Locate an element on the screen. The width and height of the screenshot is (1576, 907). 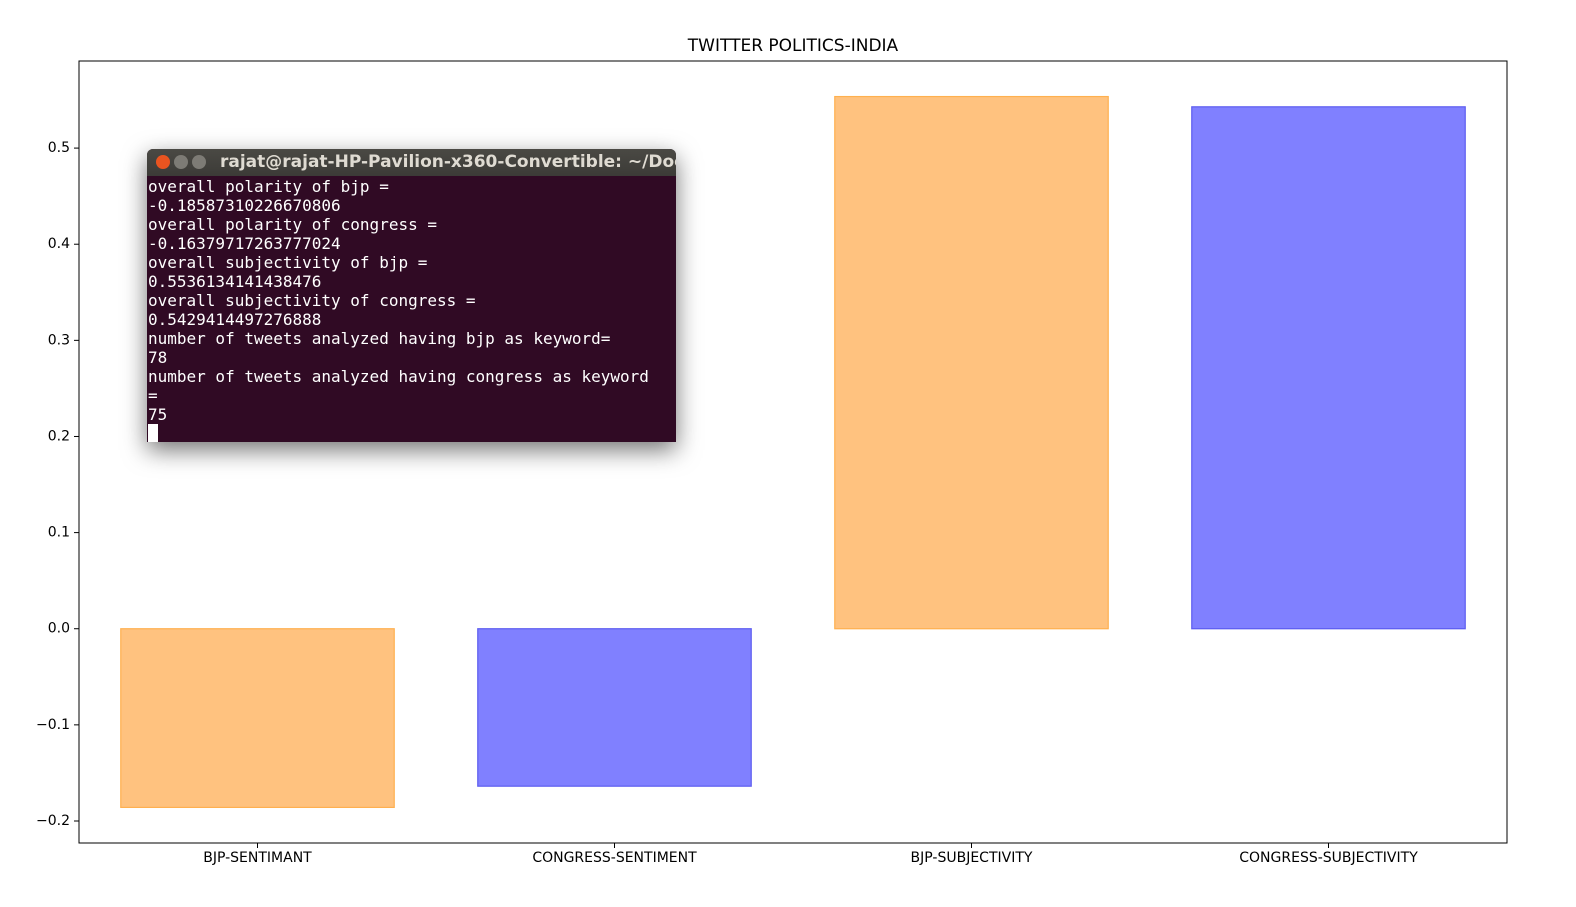
y-tick-label: 0.4 is located at coordinates (59, 244).